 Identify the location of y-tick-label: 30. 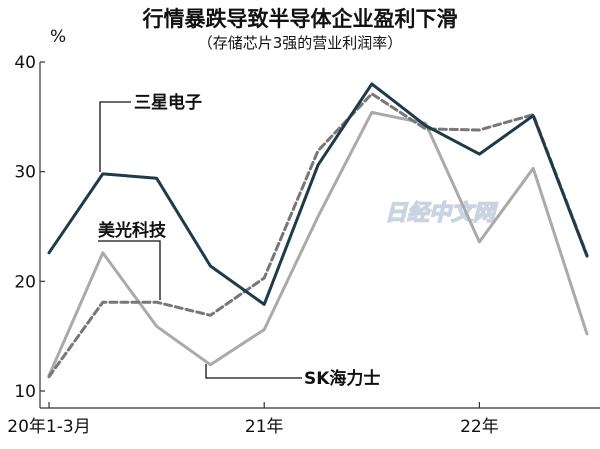
(25, 173).